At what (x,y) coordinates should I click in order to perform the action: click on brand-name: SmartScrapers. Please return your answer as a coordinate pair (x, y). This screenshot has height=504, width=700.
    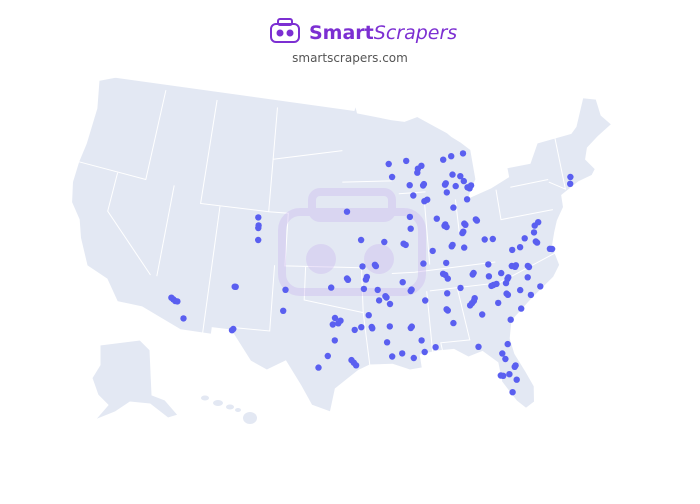
    Looking at the image, I should click on (383, 33).